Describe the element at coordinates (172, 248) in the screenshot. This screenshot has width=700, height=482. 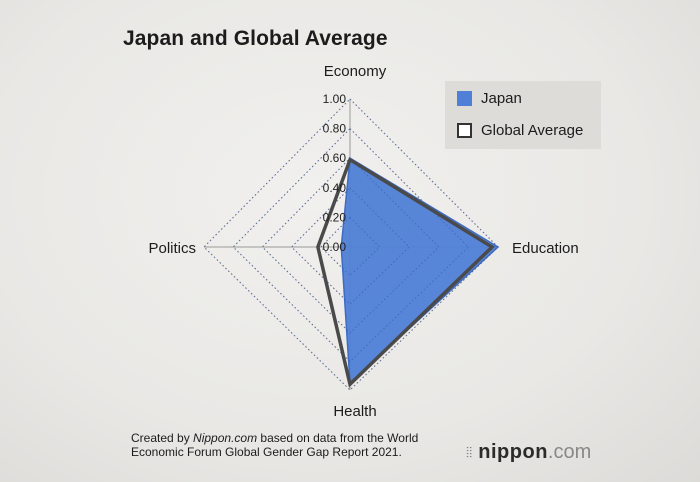
I see `axis-label-politics: Politics` at that location.